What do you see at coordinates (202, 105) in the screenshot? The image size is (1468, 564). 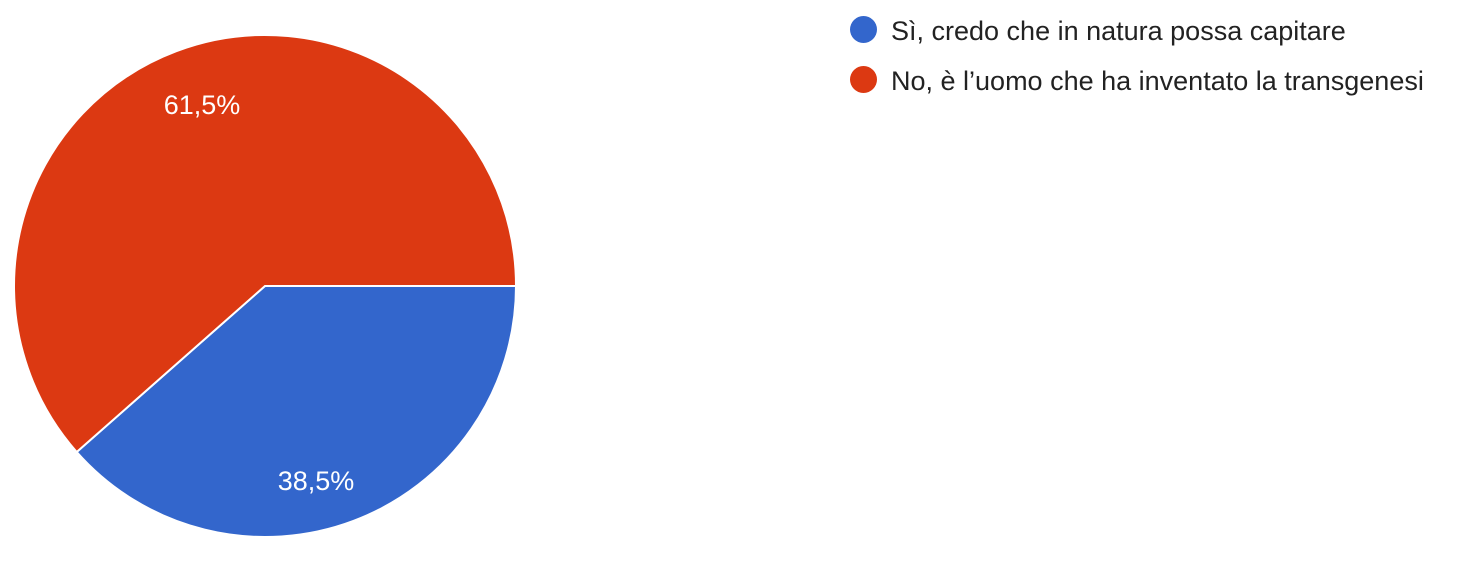 I see `slice-label-no: 61,5%` at bounding box center [202, 105].